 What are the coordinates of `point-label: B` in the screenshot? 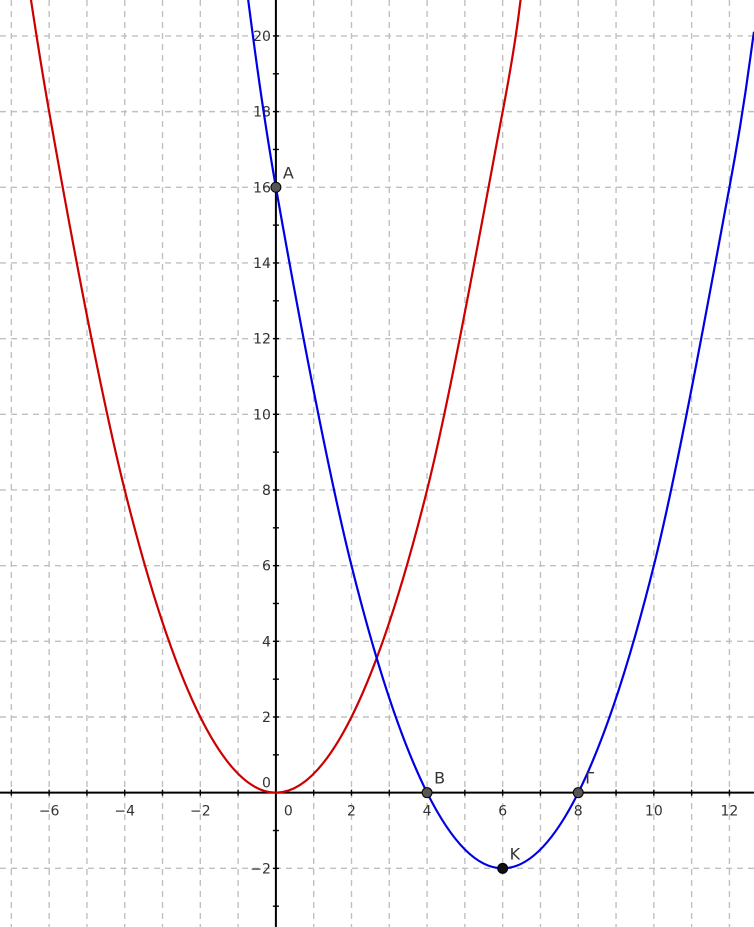 It's located at (439, 778).